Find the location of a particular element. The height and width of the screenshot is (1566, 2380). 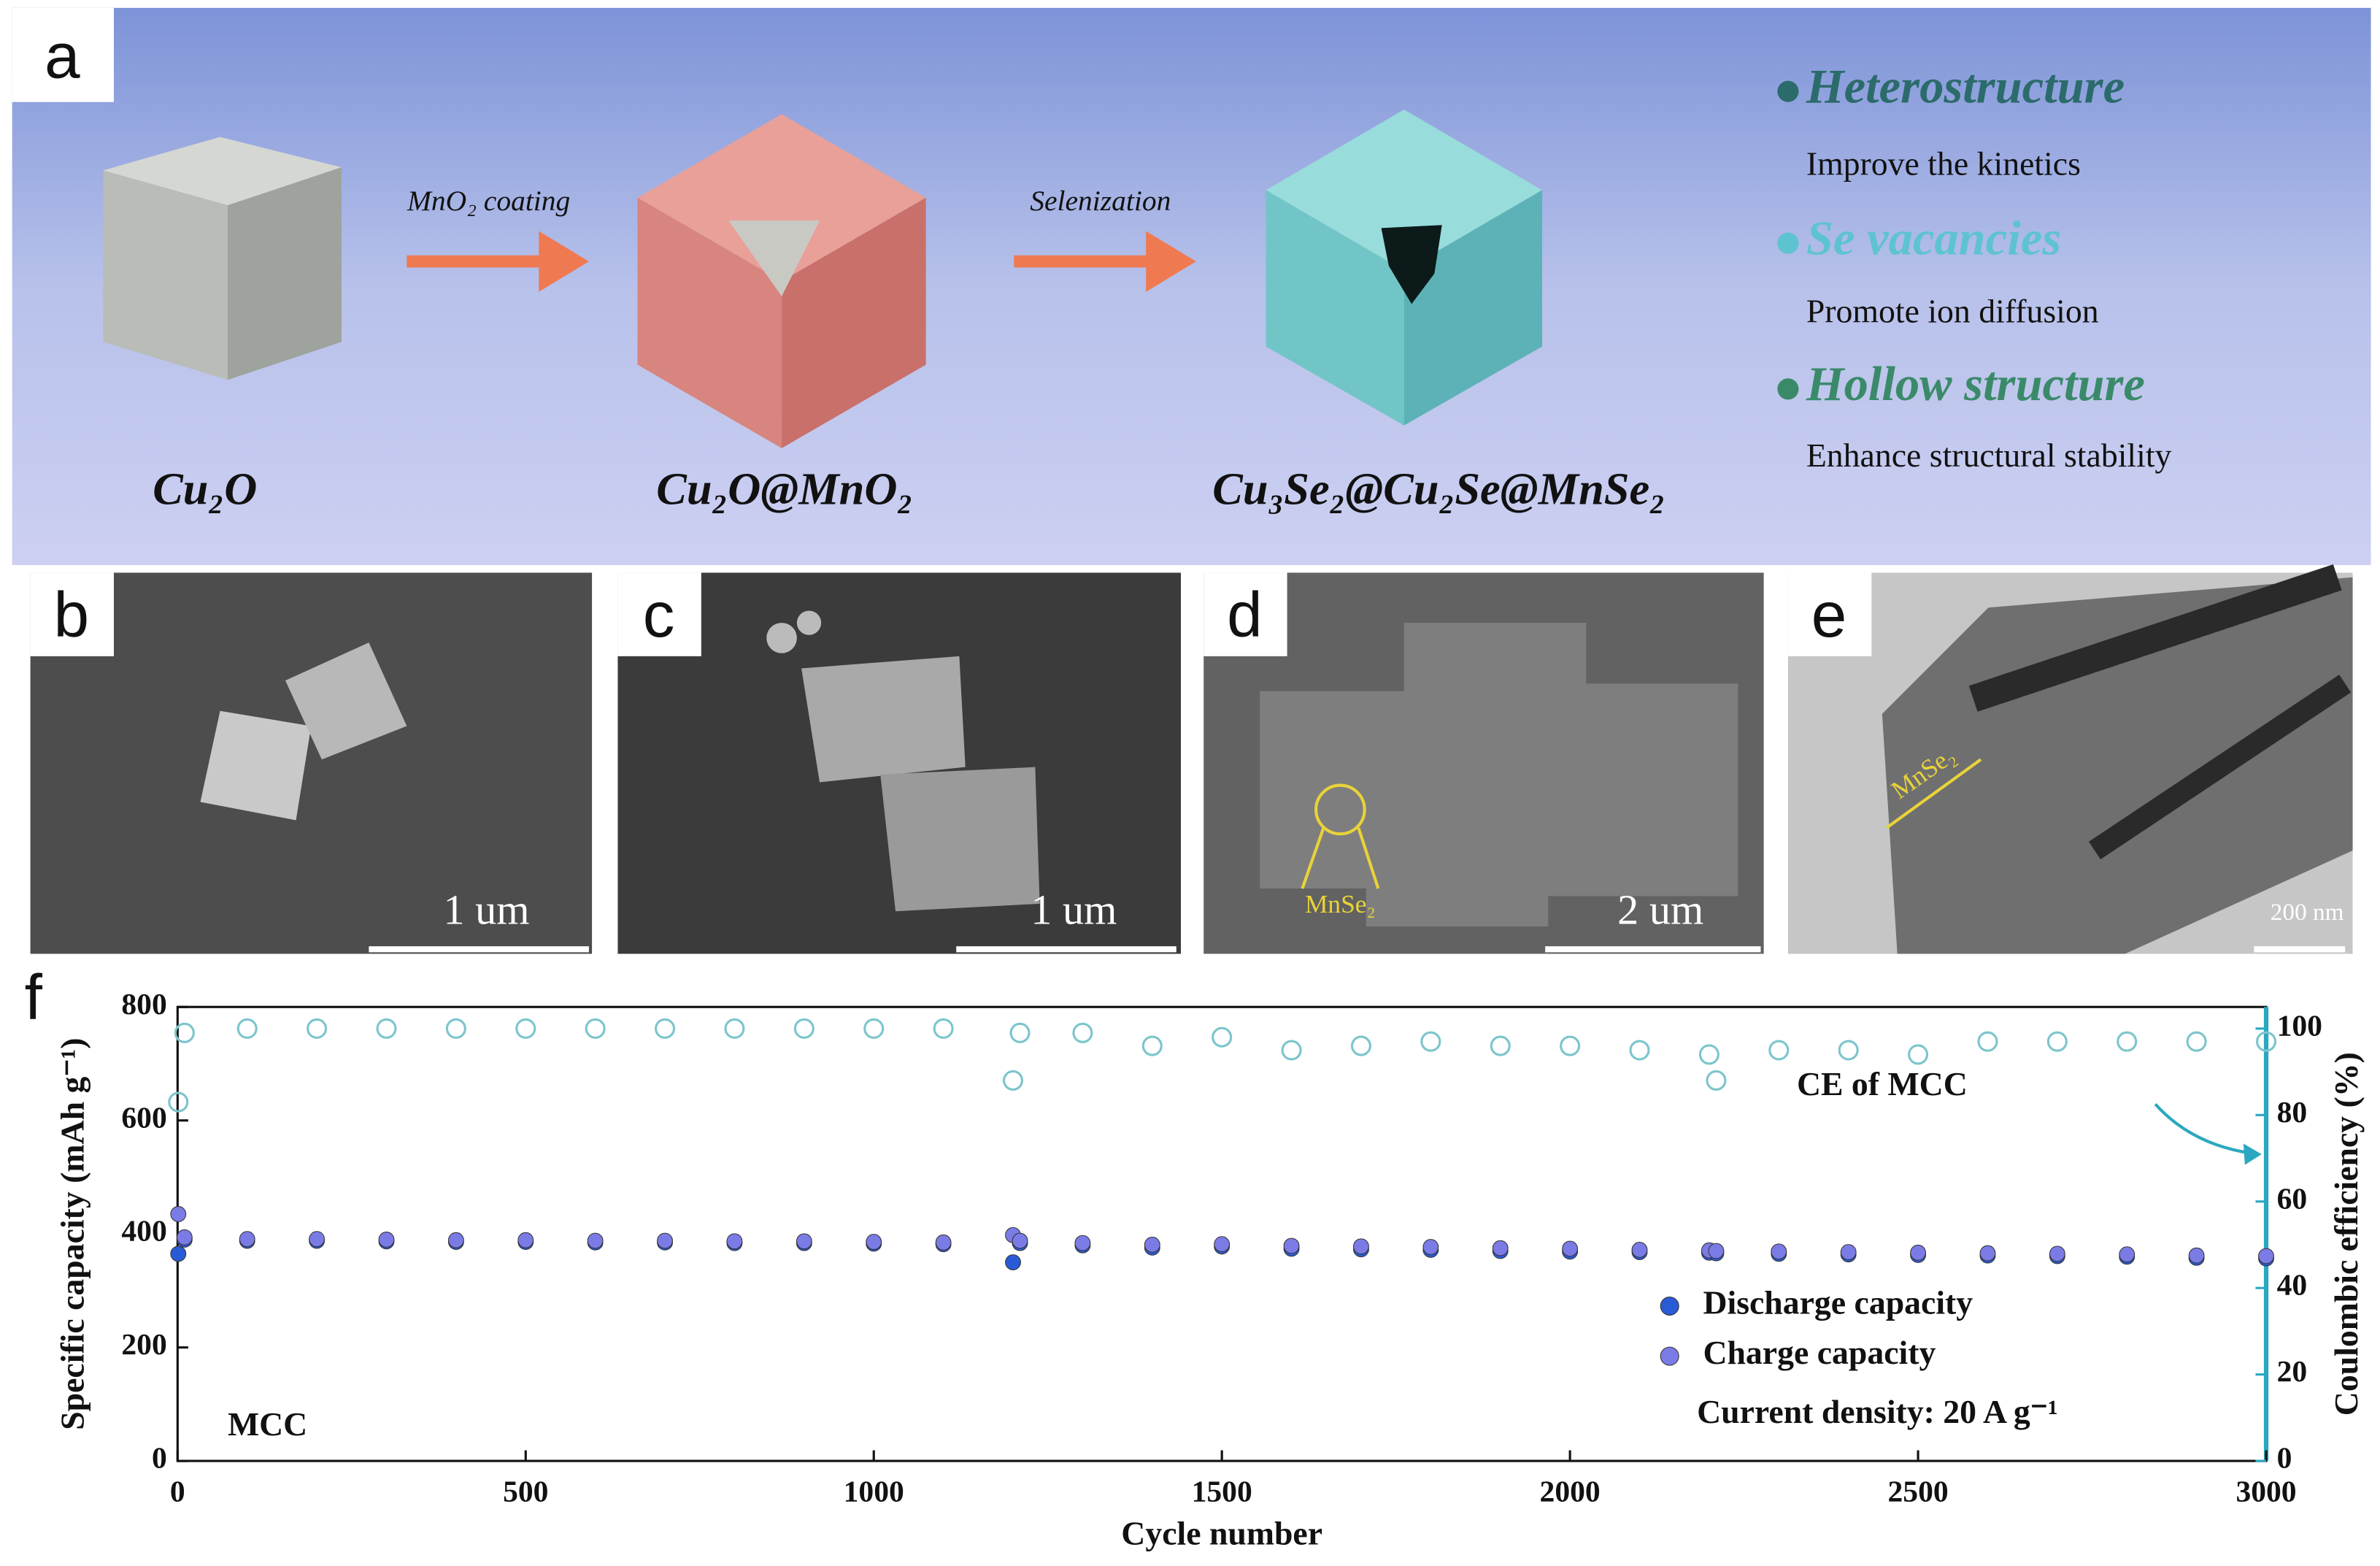

feature-text: Enhance structural stability is located at coordinates (1989, 455).